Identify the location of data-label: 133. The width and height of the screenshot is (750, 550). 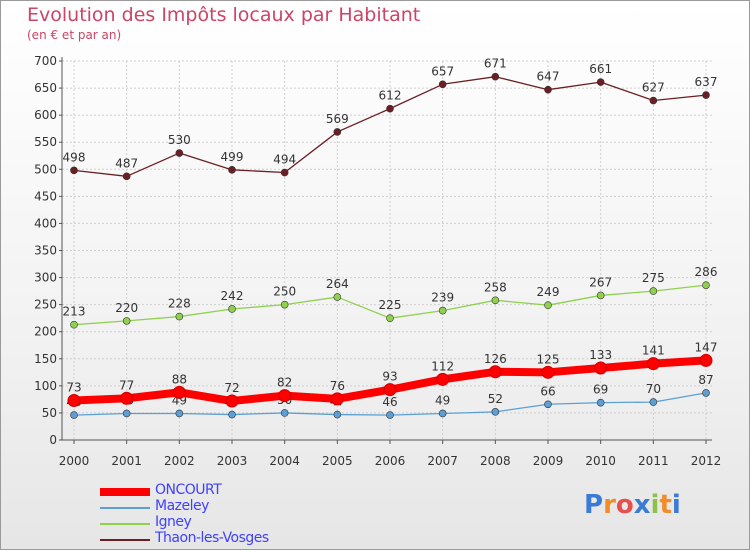
(600, 355).